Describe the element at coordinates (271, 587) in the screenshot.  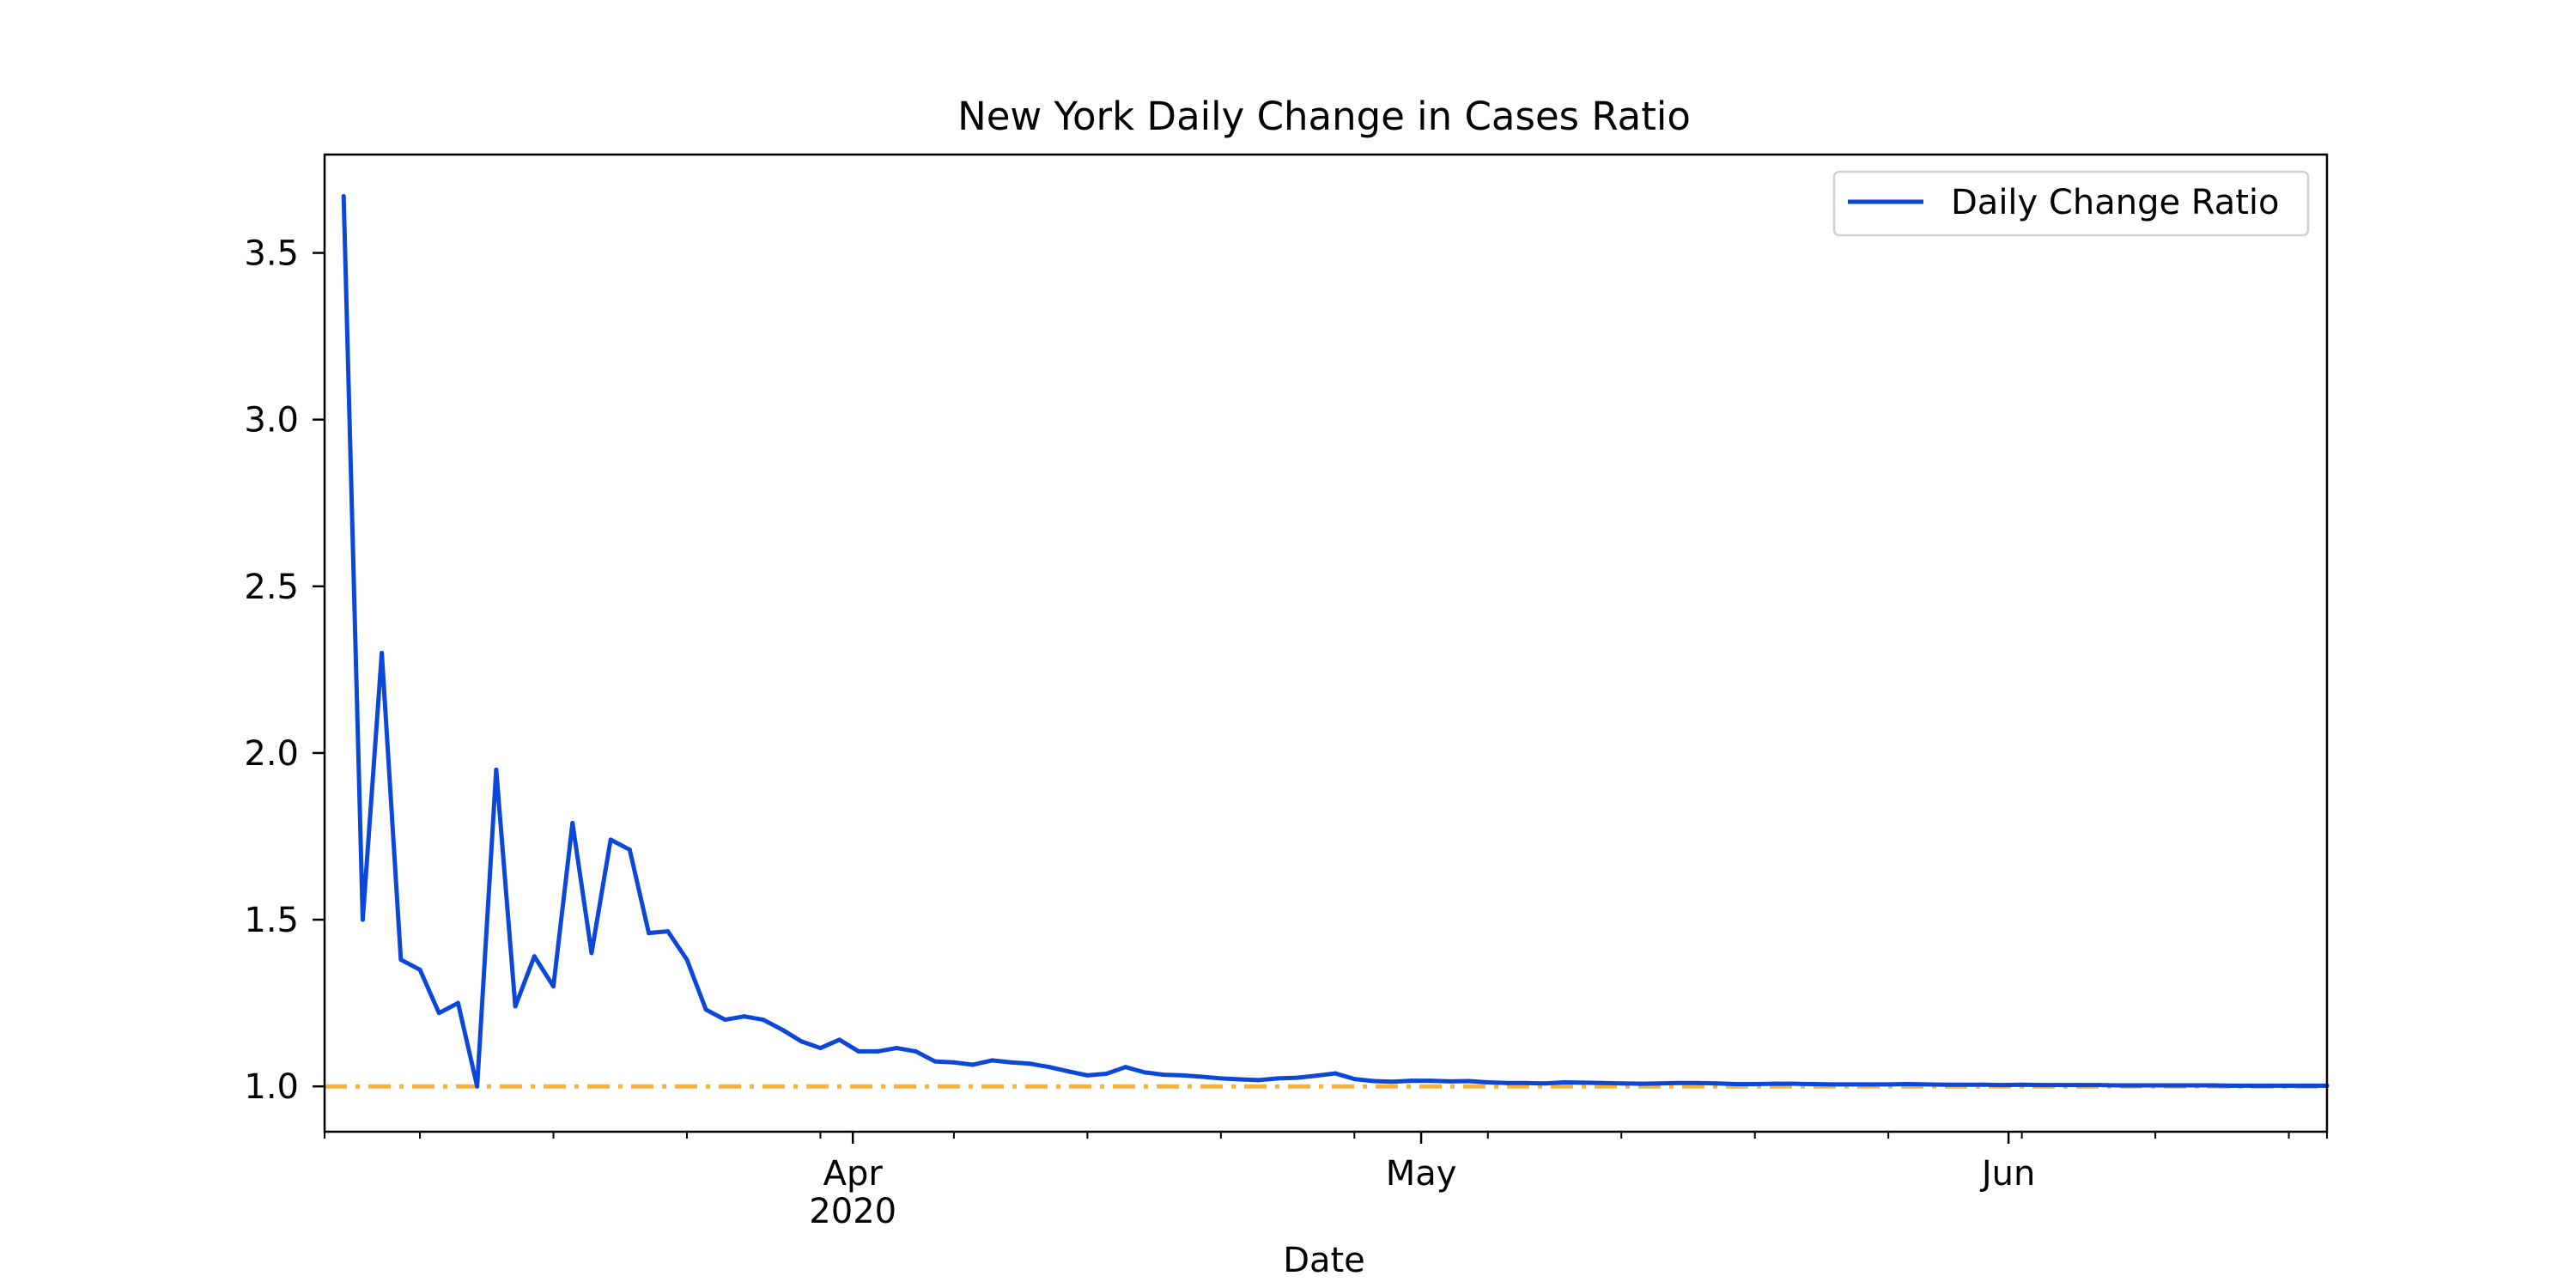
I see `y-tick-label: 2.5` at that location.